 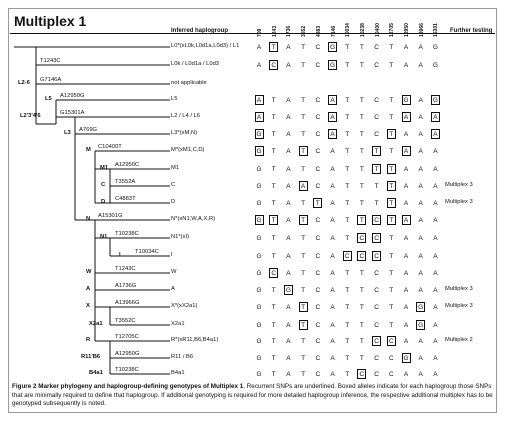 I want to click on haplogroup-label: R*(xR11,B6,B4a1), so click(x=195, y=340).